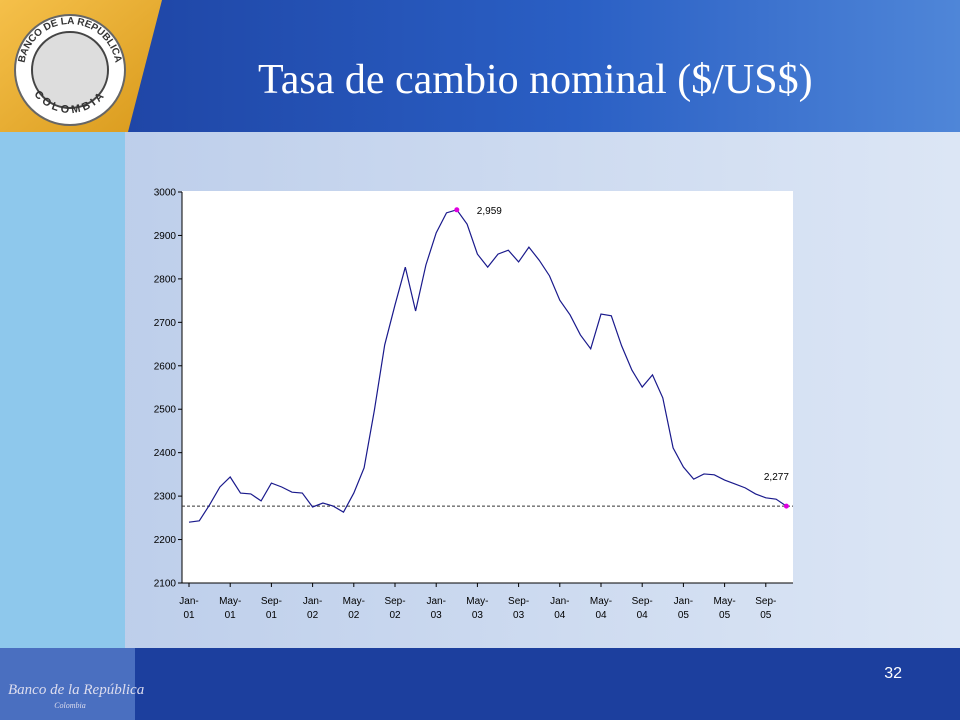  Describe the element at coordinates (394, 608) in the screenshot. I see `x-tick-label: Sep-02` at that location.